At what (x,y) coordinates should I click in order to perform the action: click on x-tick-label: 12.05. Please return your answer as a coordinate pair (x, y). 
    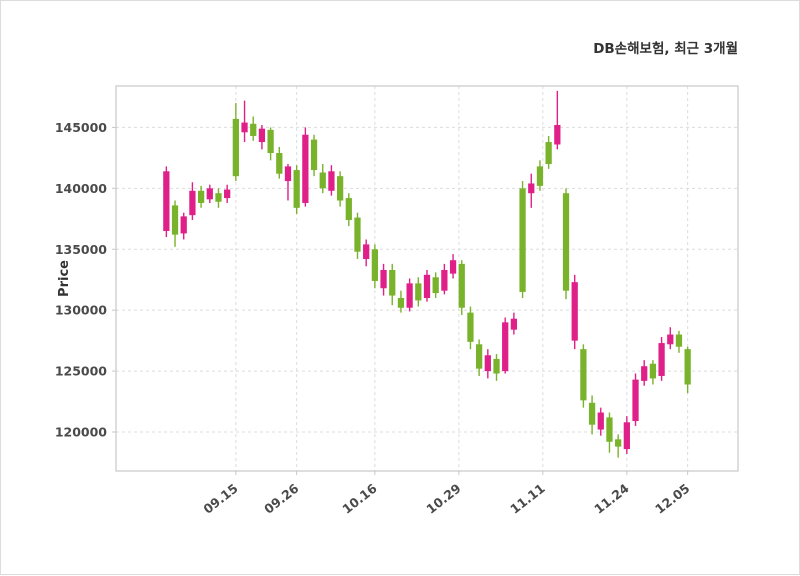
    Looking at the image, I should click on (672, 499).